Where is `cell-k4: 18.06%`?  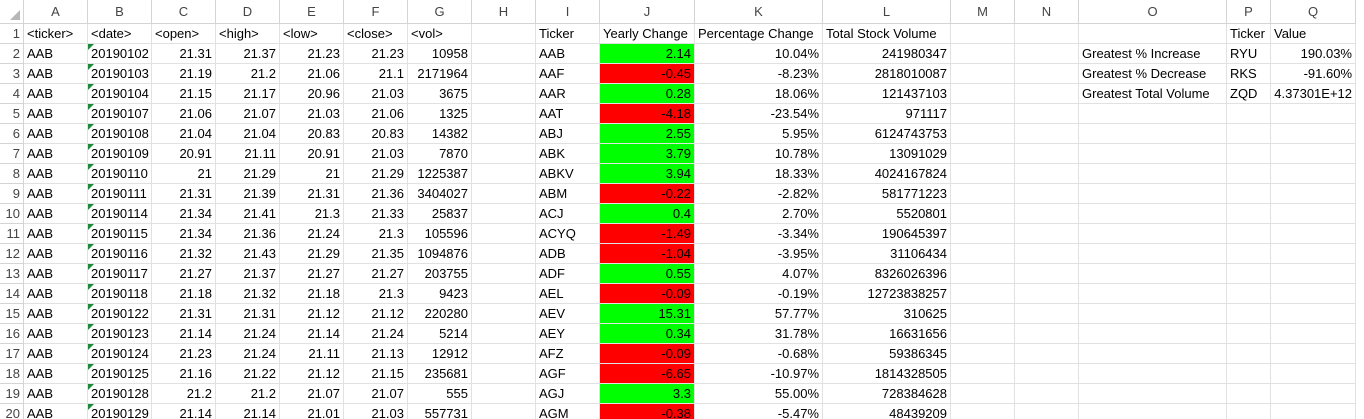 cell-k4: 18.06% is located at coordinates (759, 94).